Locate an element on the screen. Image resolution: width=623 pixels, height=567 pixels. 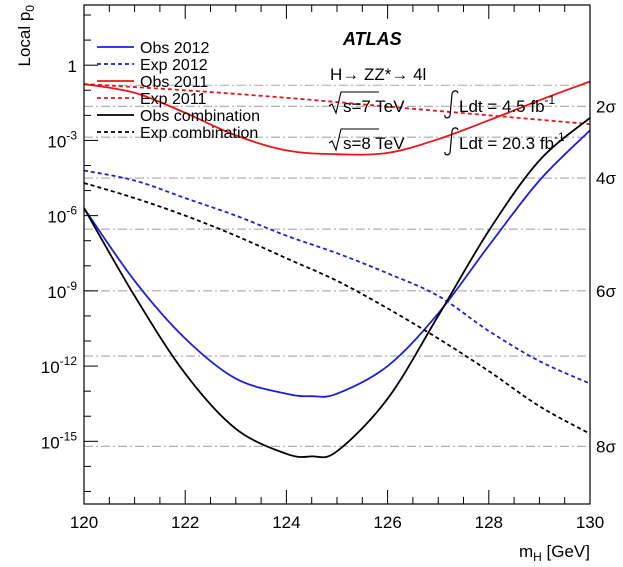
y-tick-label: 10⁻⁹ is located at coordinates (62, 290).